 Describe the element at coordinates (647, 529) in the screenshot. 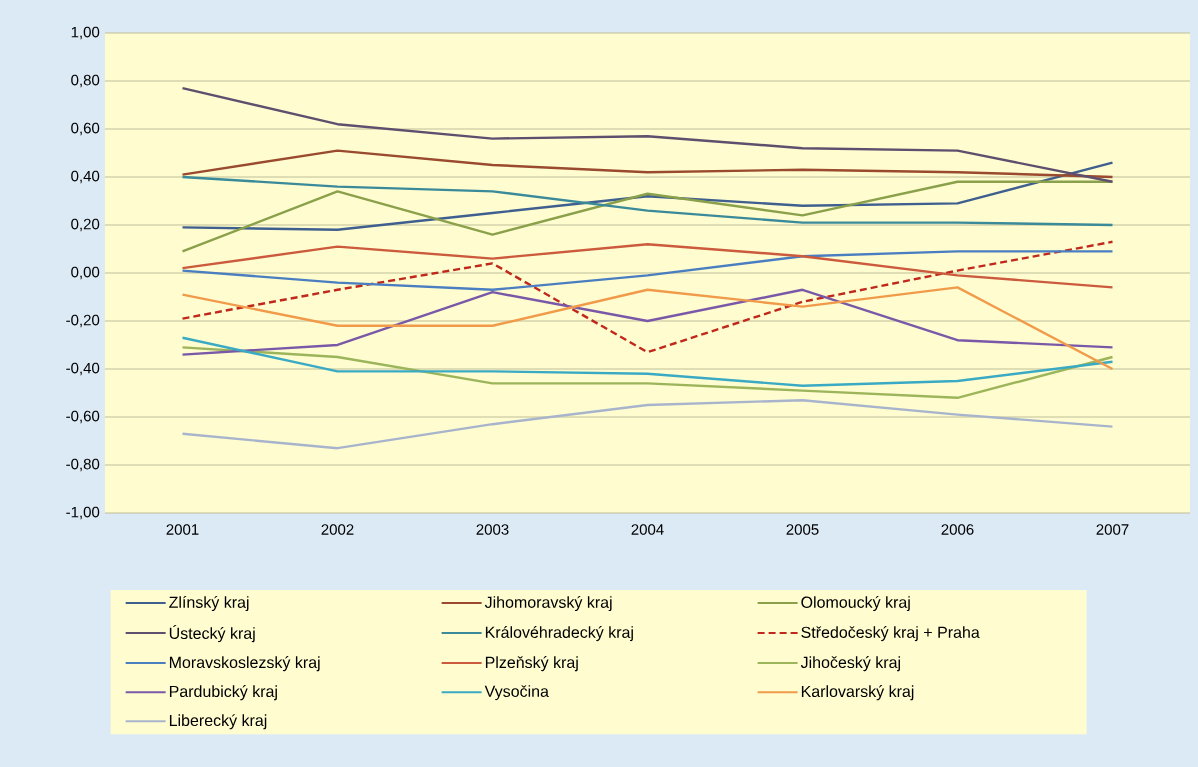

I see `x-tick-label: 2004` at that location.